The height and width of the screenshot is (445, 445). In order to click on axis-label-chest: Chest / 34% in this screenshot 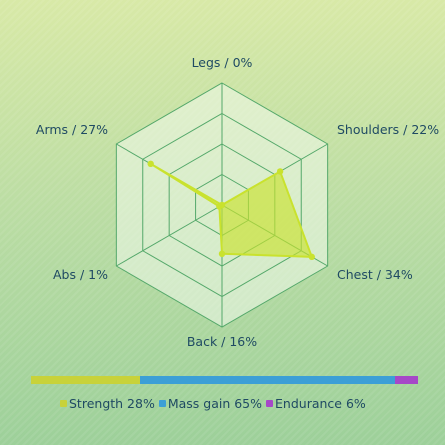, I will do `click(375, 274)`.